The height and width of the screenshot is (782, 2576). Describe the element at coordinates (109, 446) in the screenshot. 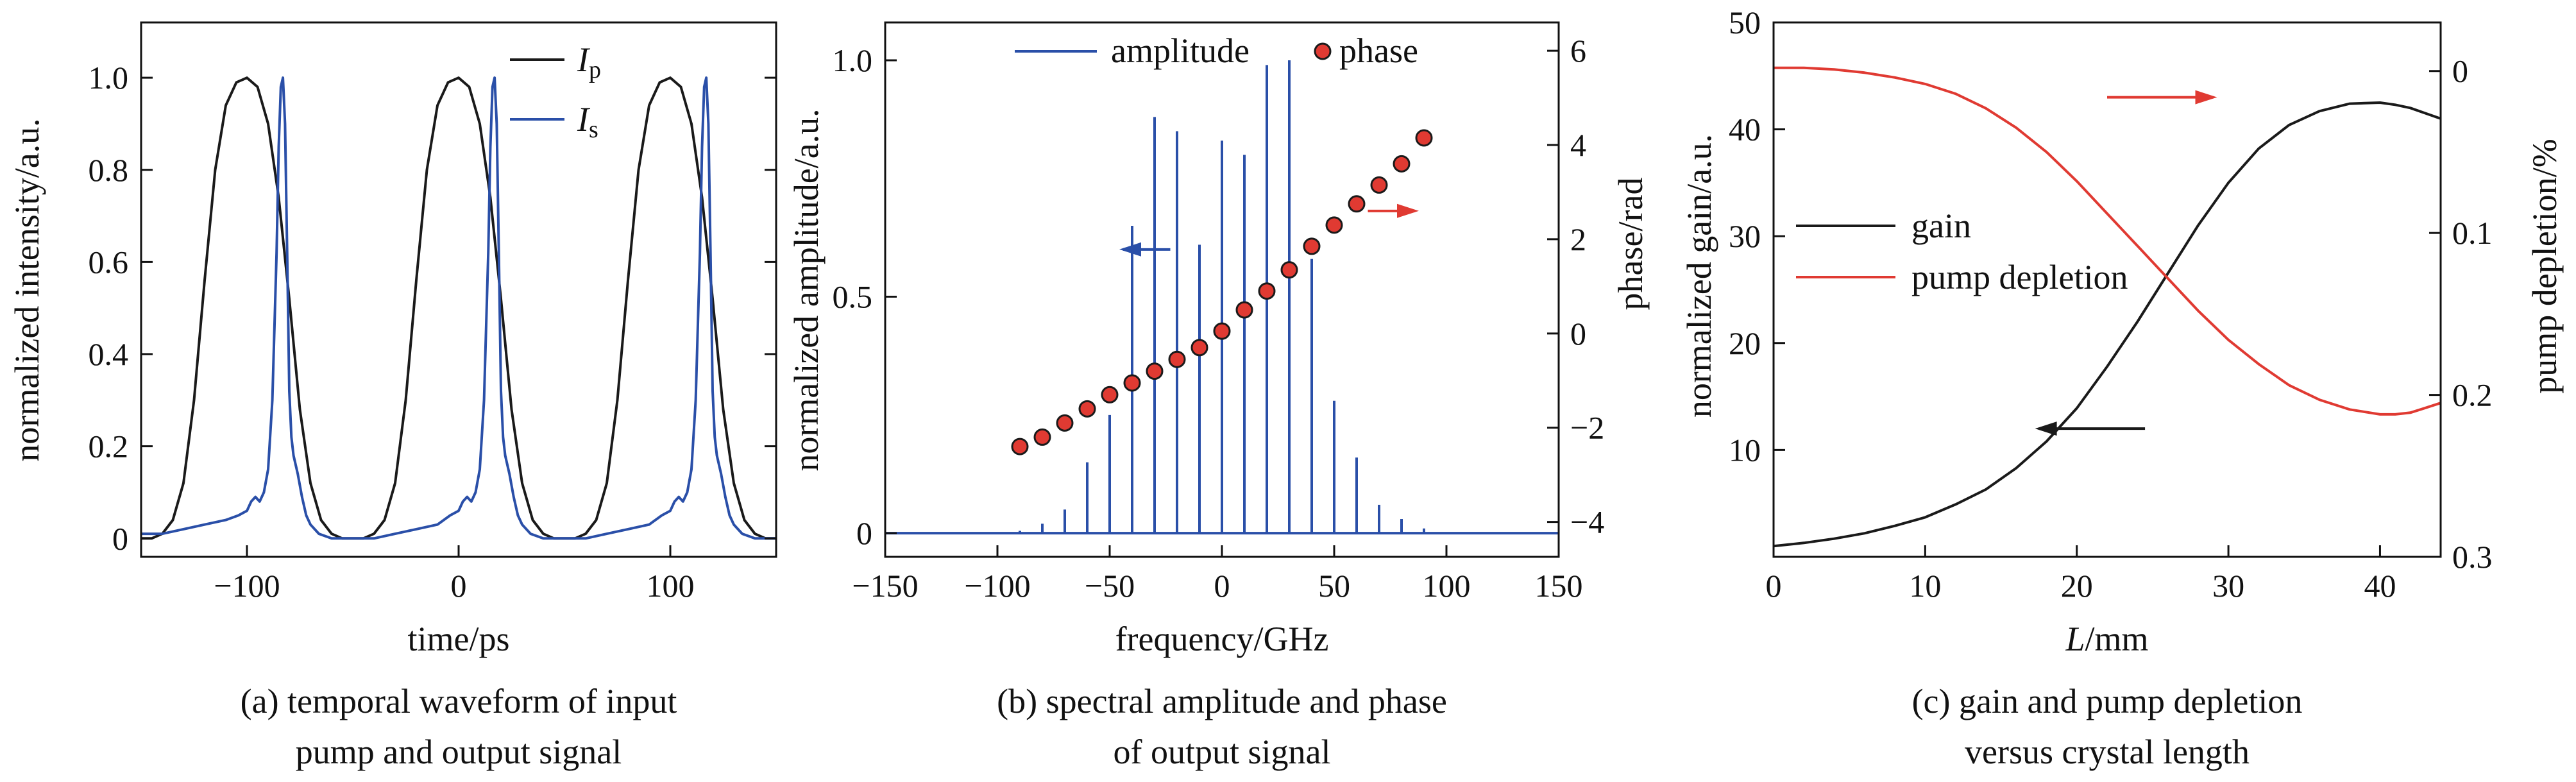

I see `panel-a-ytick-label: 0.2` at that location.